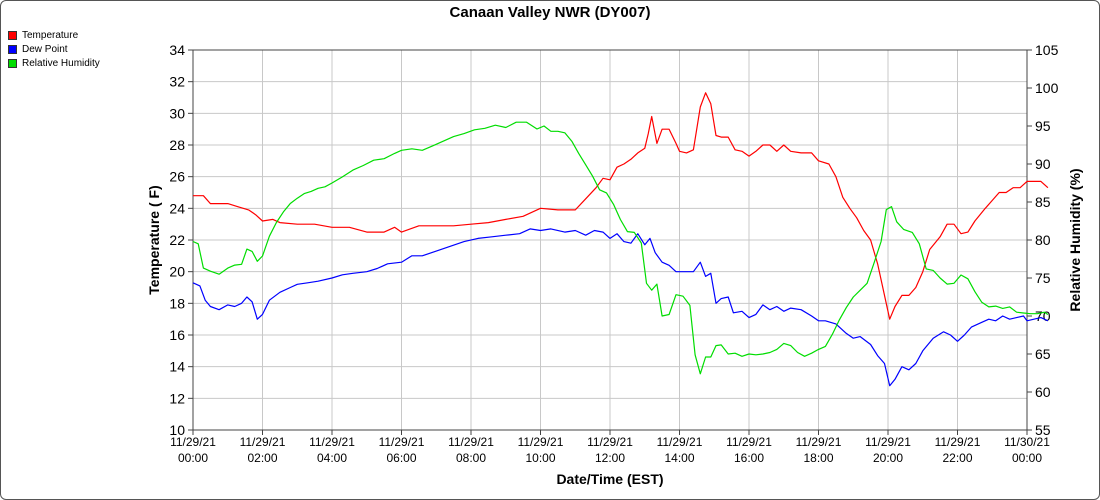 The width and height of the screenshot is (1100, 500). I want to click on x-tick-label-time: 02:00, so click(262, 458).